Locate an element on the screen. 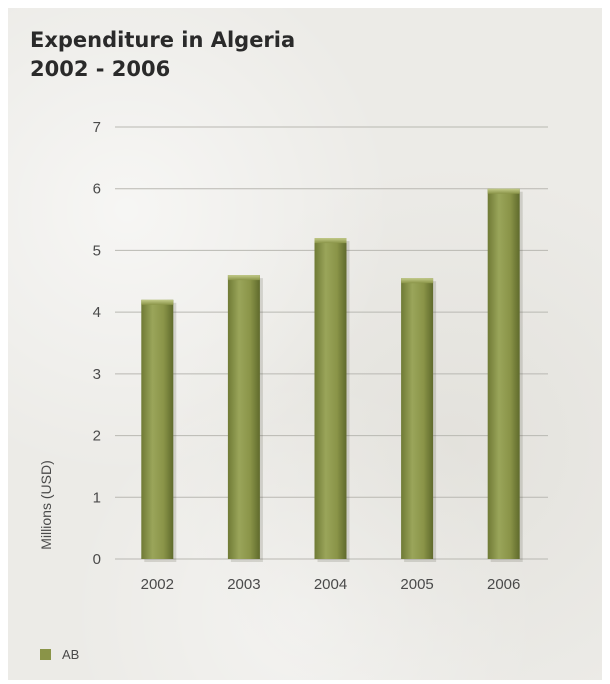  y-tick-label: 4 is located at coordinates (97, 312).